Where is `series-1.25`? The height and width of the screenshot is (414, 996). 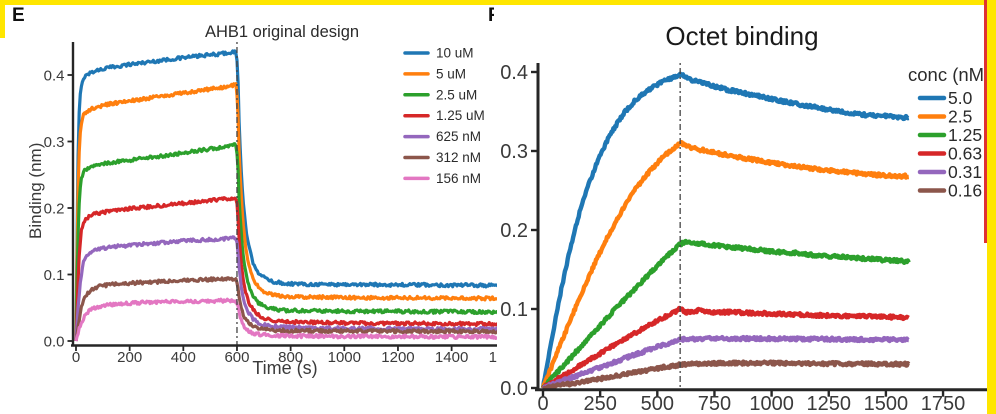 series-1.25 is located at coordinates (726, 314).